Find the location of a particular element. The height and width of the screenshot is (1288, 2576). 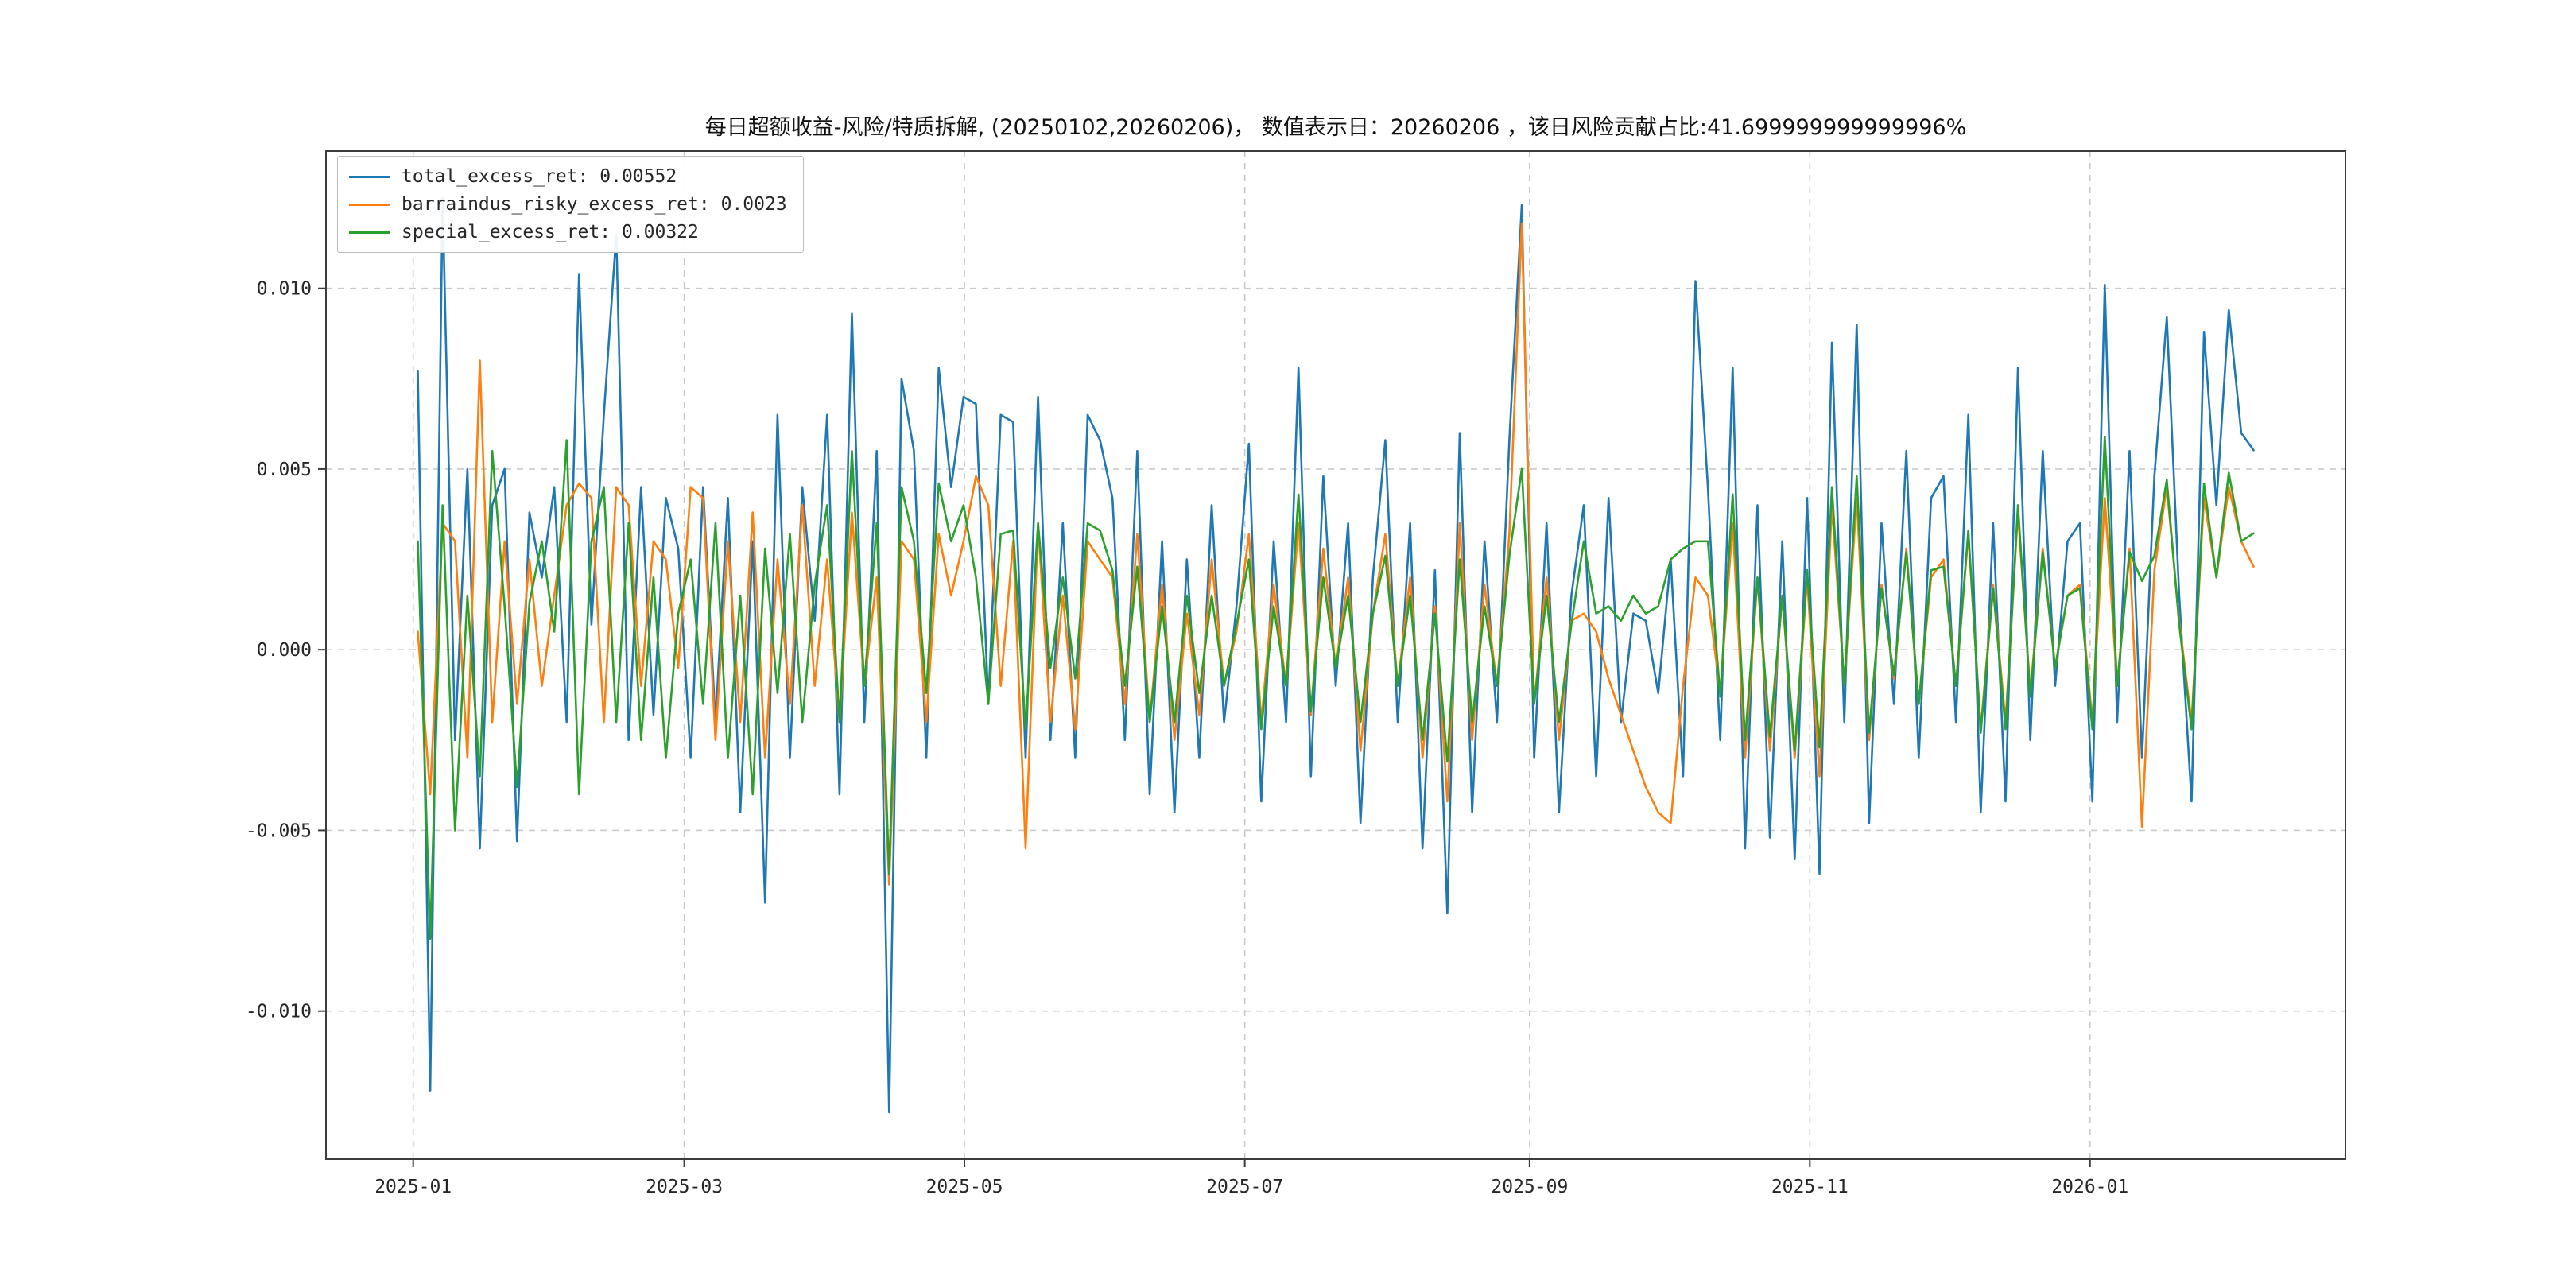

legend-entry: total_excess_ret: 0.00552 is located at coordinates (568, 177).